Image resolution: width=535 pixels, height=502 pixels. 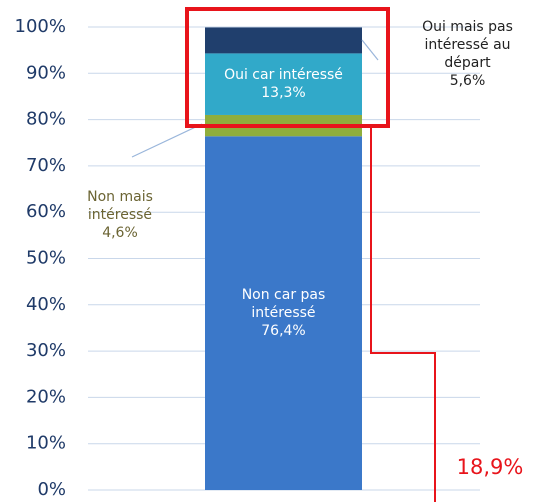 What do you see at coordinates (490, 467) in the screenshot?
I see `annotation: 18,9%` at bounding box center [490, 467].